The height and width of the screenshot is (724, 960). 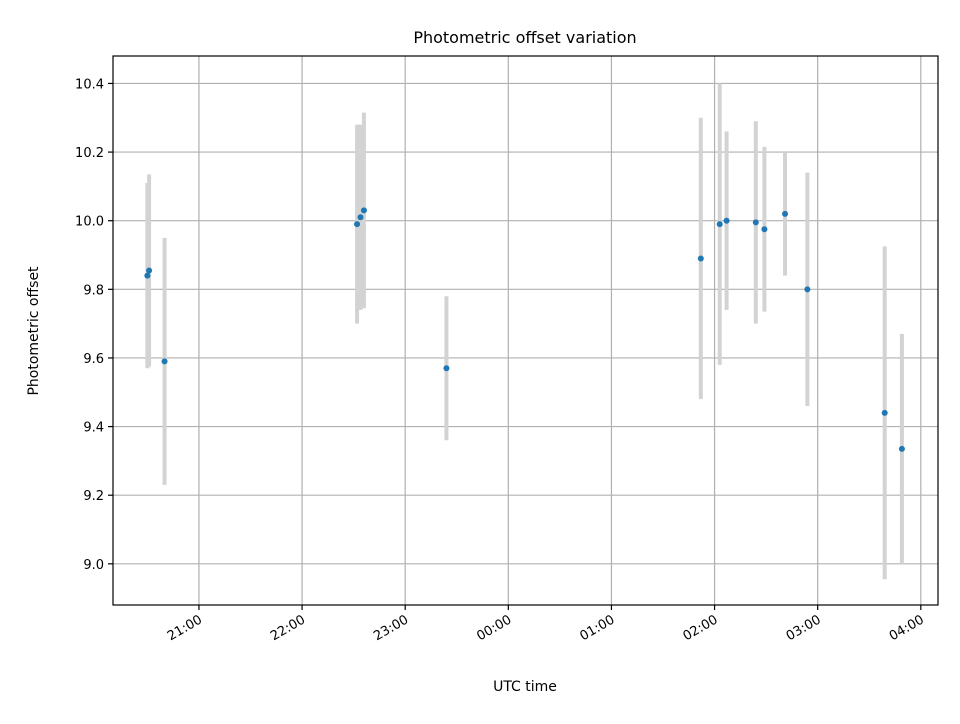 I want to click on y-tick-label: 10.4, so click(x=89, y=84).